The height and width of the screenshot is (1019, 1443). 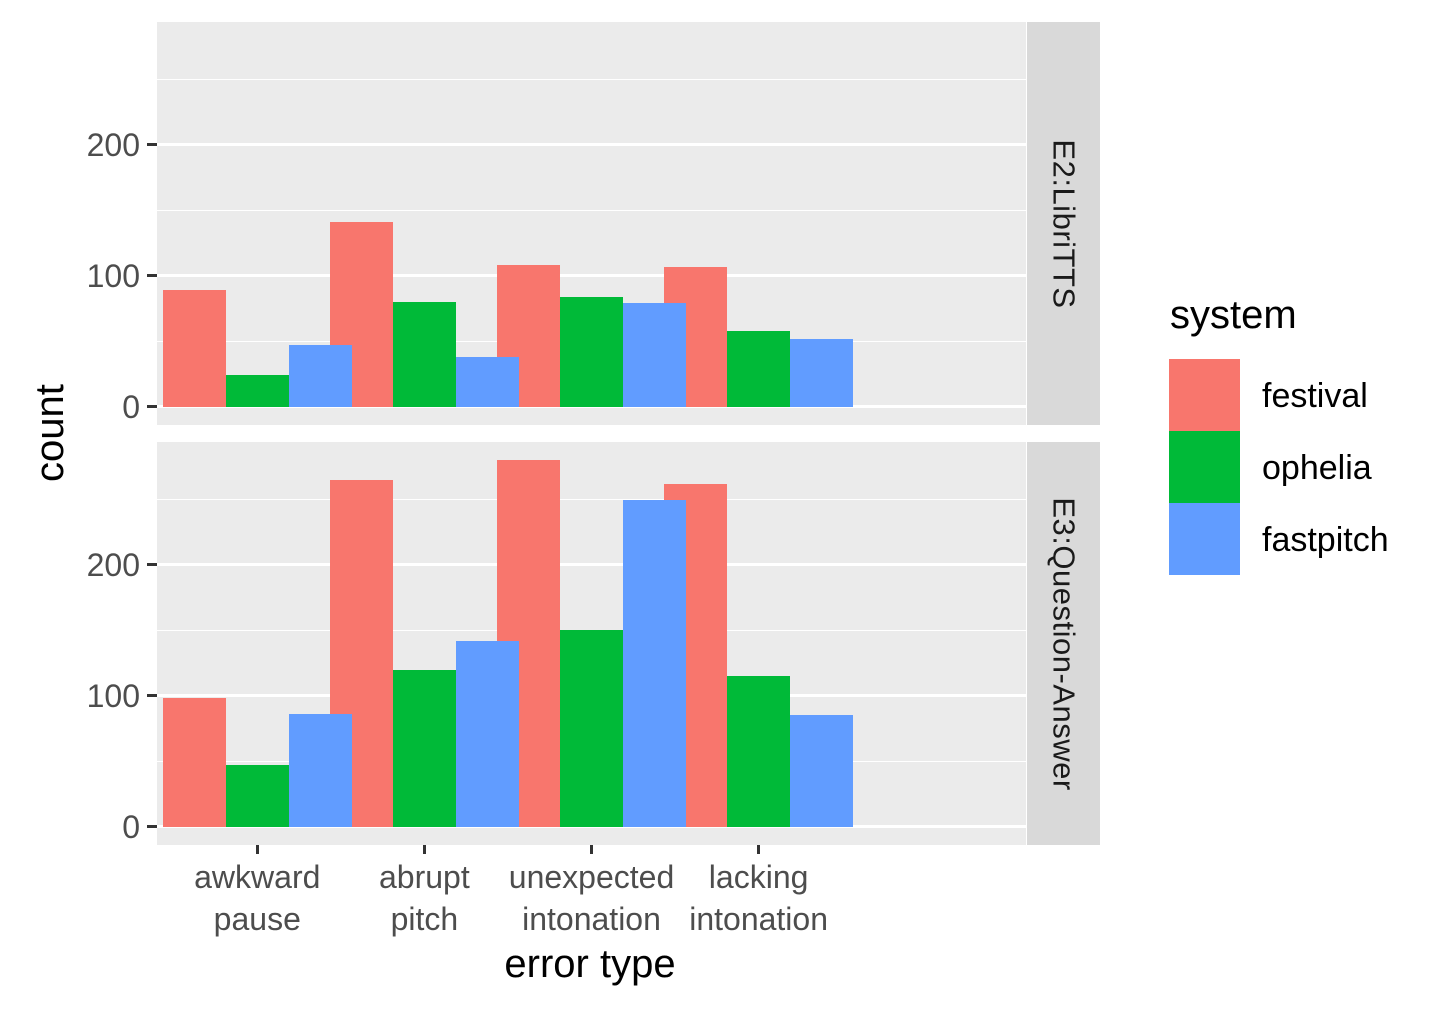 I want to click on x-axis-title: error type, so click(x=590, y=964).